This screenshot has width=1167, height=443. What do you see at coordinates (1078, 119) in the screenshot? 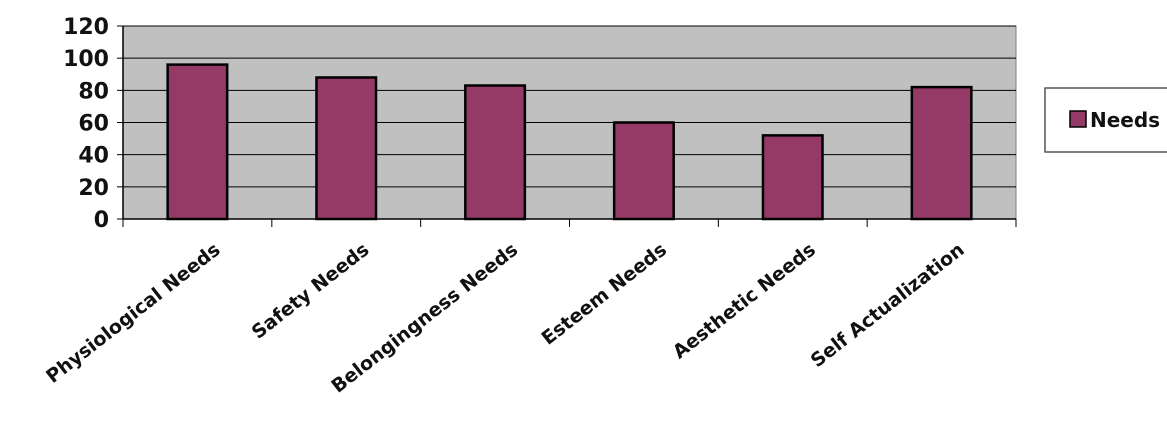
I see `legend-swatch` at bounding box center [1078, 119].